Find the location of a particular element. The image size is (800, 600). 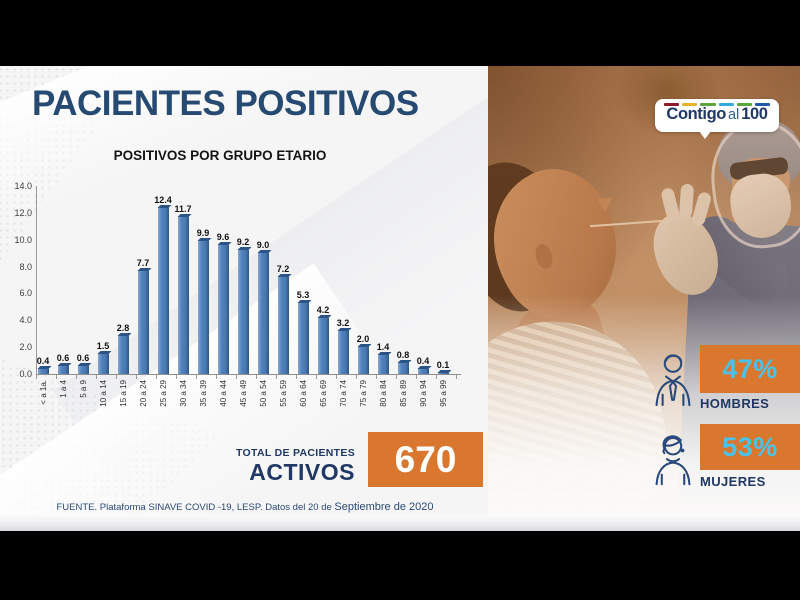

y-axis-line is located at coordinates (36, 281).